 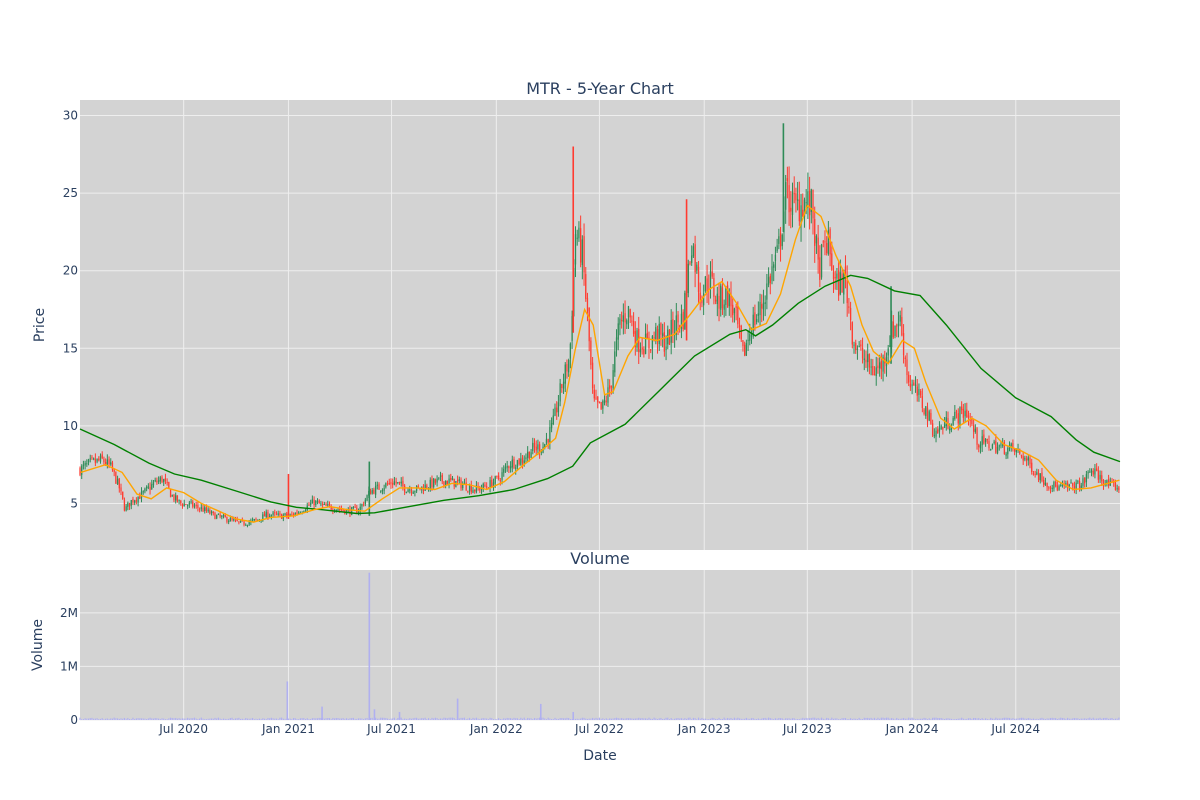 What do you see at coordinates (288, 729) in the screenshot?
I see `x-tick-label: Jan 2021` at bounding box center [288, 729].